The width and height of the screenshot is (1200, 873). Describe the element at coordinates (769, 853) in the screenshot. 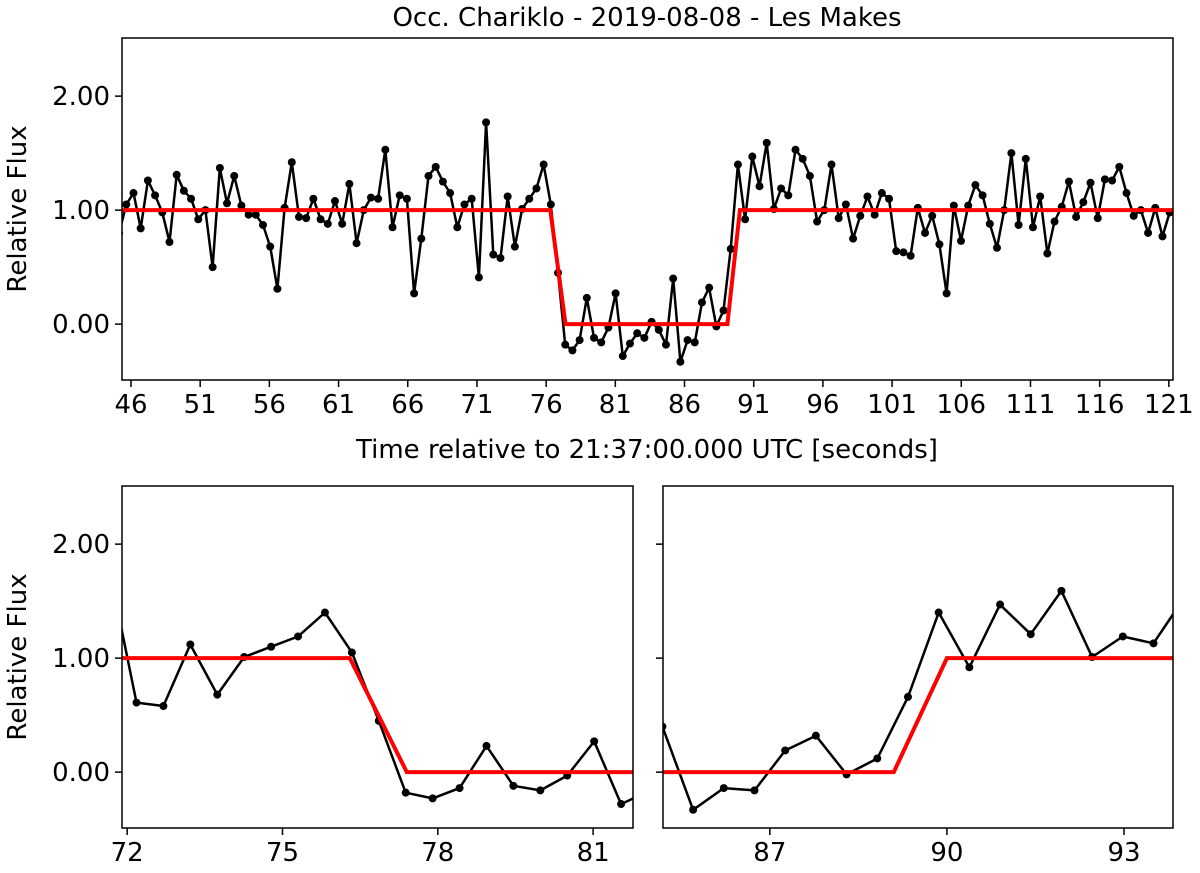

I see `x-tick-label: 87` at that location.